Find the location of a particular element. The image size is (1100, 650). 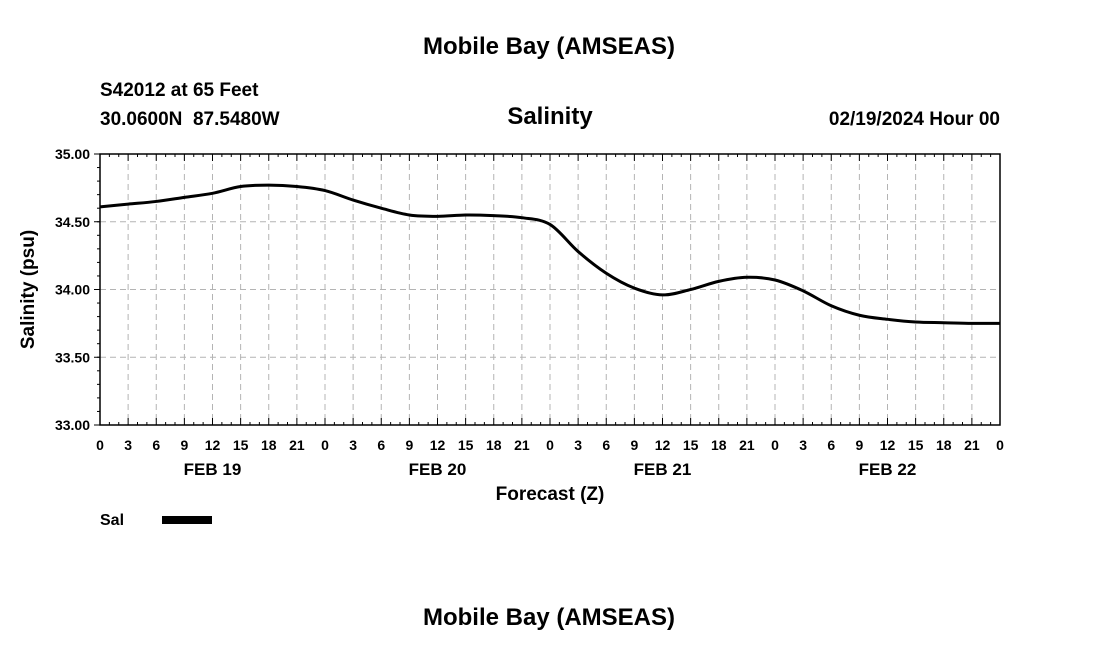

station-label: S42012 at 65 Feet is located at coordinates (179, 90).